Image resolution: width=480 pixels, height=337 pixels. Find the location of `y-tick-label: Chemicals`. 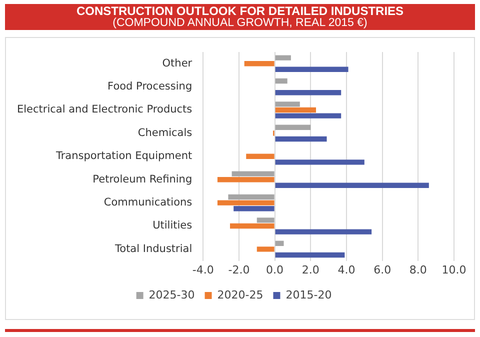

y-tick-label: Chemicals is located at coordinates (165, 132).